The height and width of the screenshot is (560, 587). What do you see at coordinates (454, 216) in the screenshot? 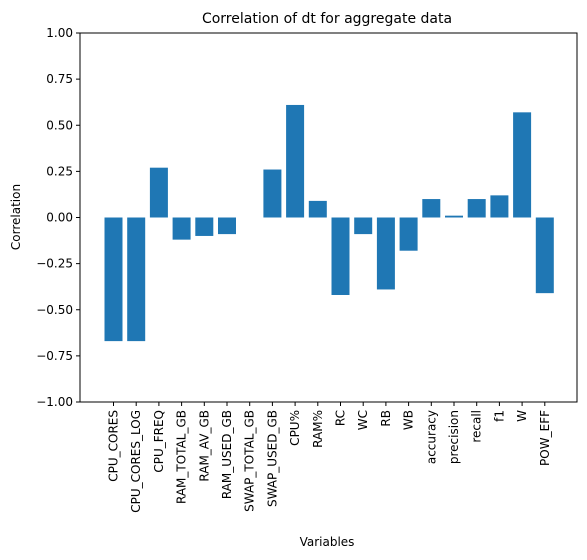
I see `bar-precision` at bounding box center [454, 216].